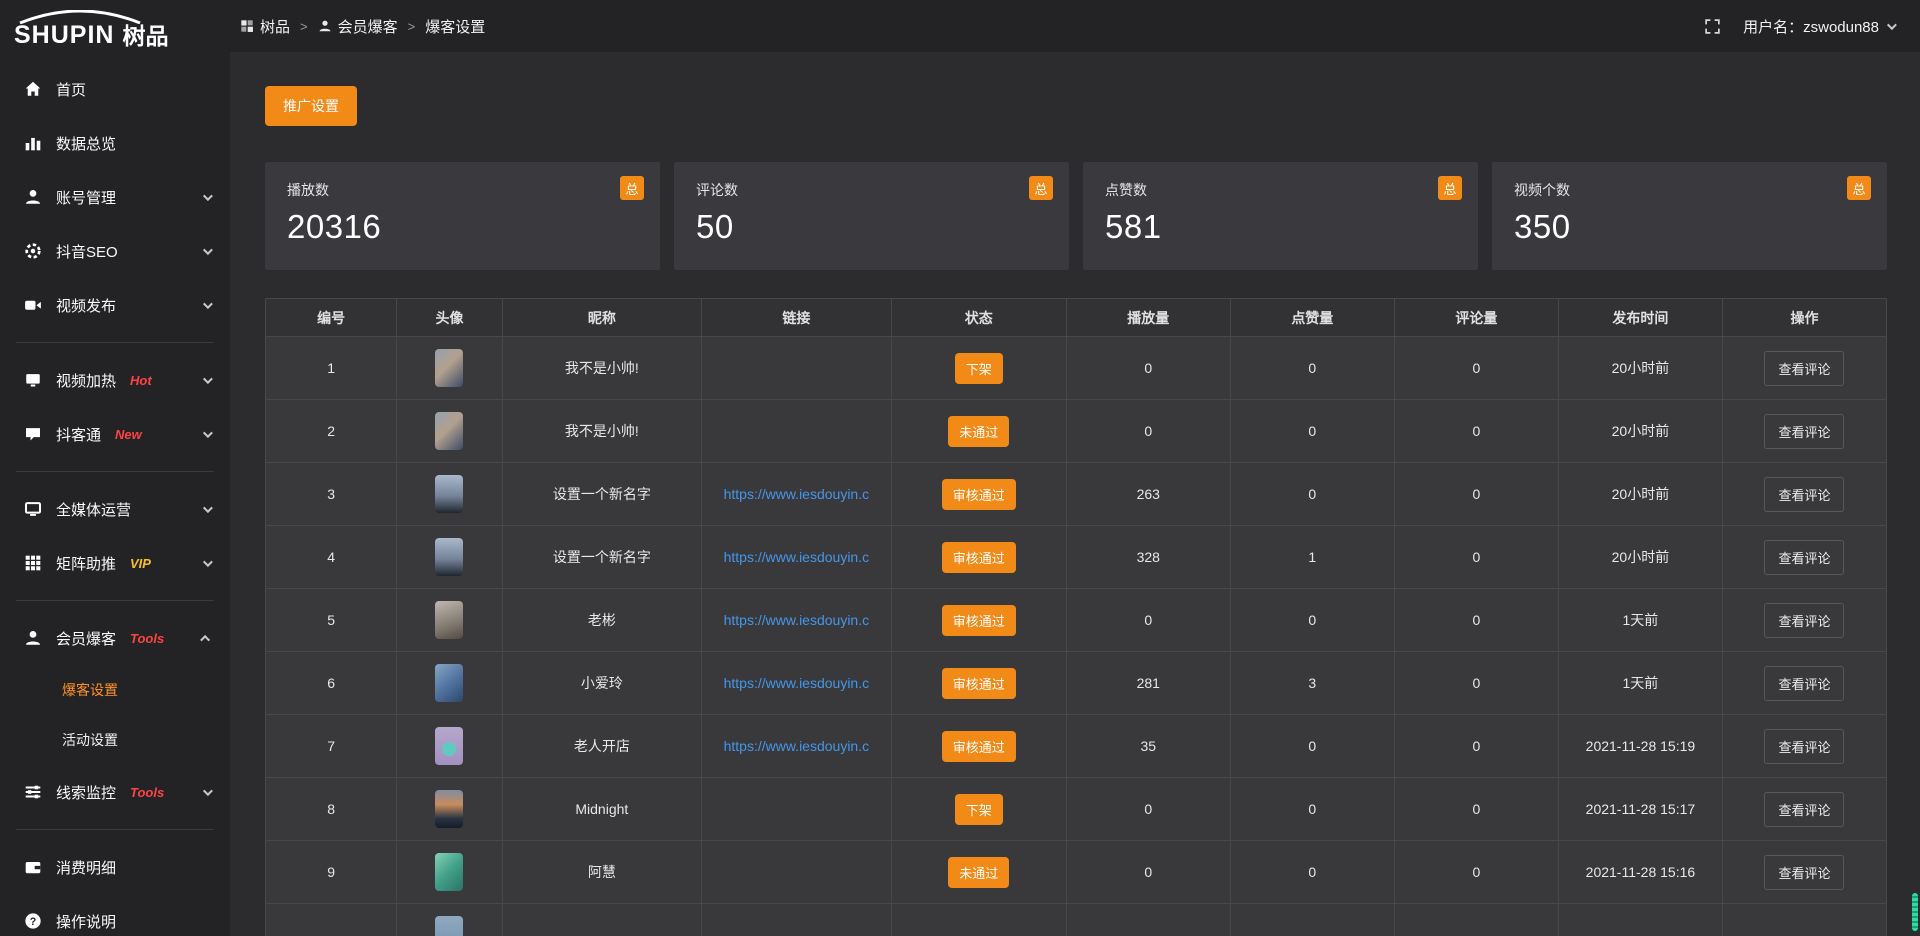 The image size is (1920, 936). I want to click on sidebar-divider, so click(115, 342).